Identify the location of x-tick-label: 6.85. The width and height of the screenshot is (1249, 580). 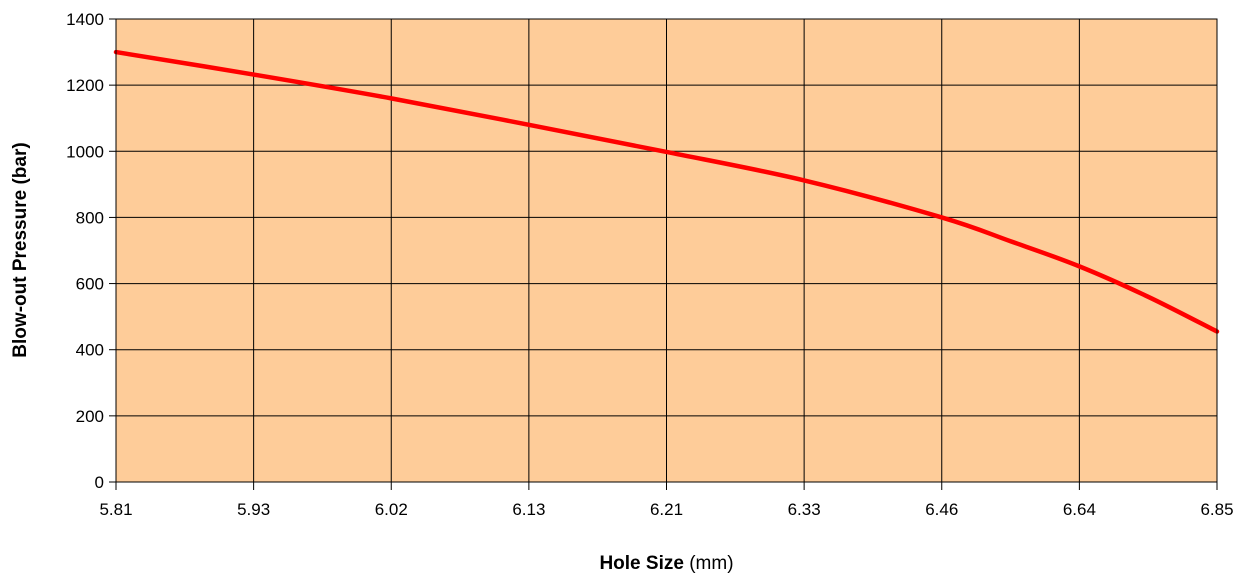
(1216, 509).